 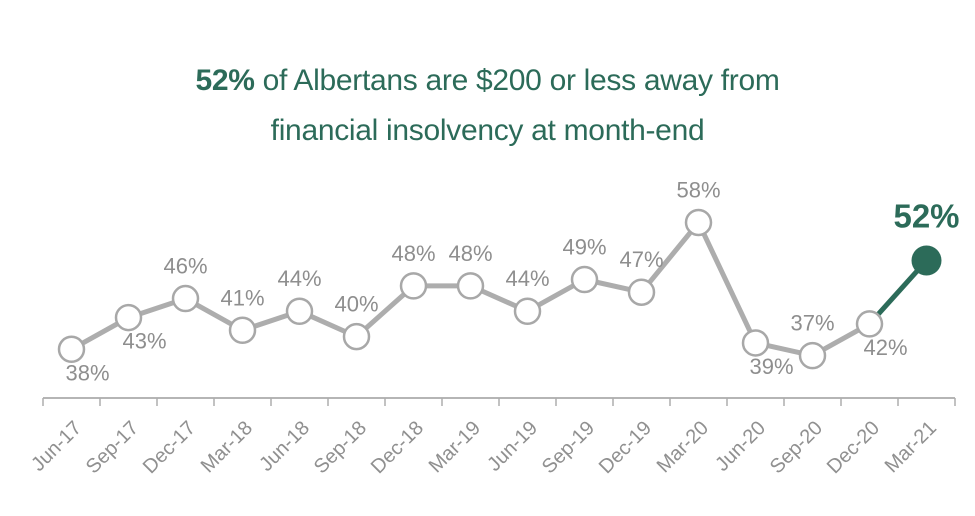 I want to click on x-tick-label: Jun-20, so click(x=740, y=446).